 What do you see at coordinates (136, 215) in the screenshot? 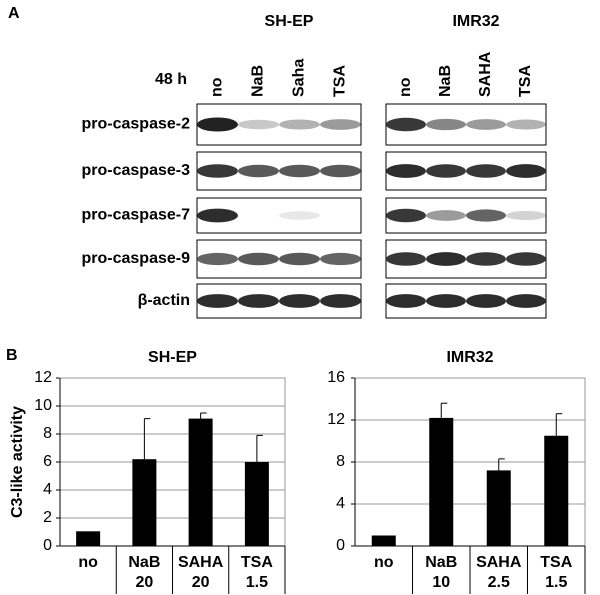
I see `protein-label: pro-caspase-7` at bounding box center [136, 215].